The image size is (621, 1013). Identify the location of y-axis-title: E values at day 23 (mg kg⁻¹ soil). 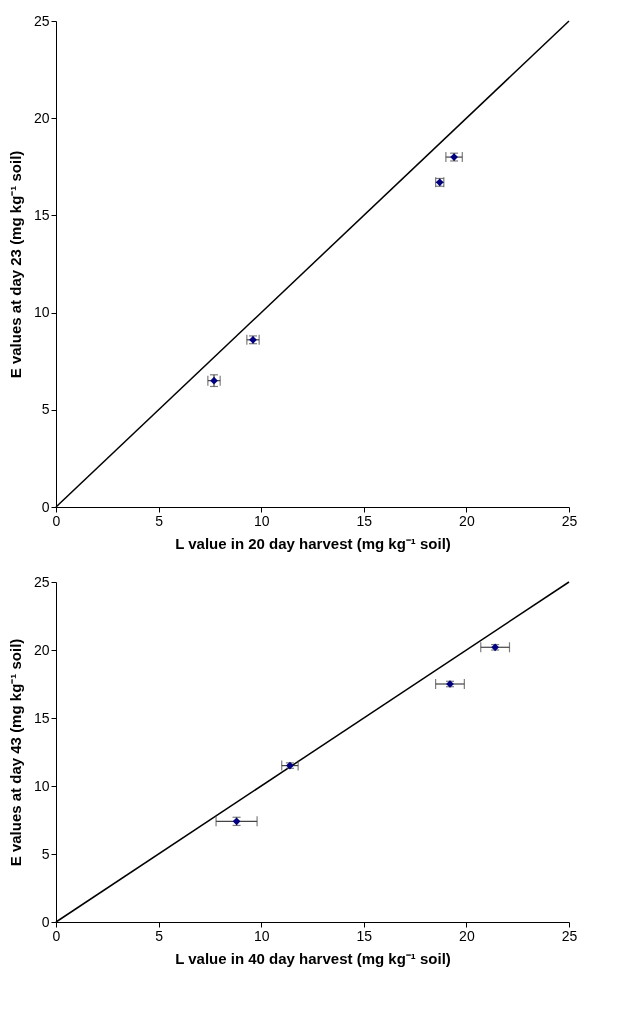
(15, 264).